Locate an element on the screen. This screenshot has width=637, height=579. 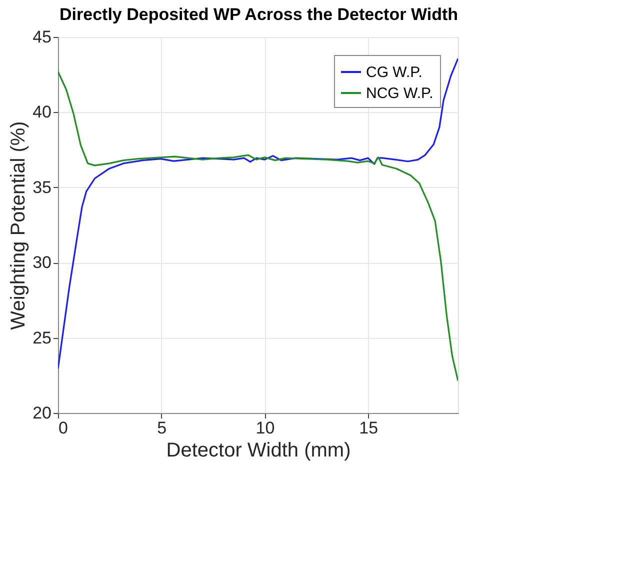
x-tick-label: 5 is located at coordinates (162, 428).